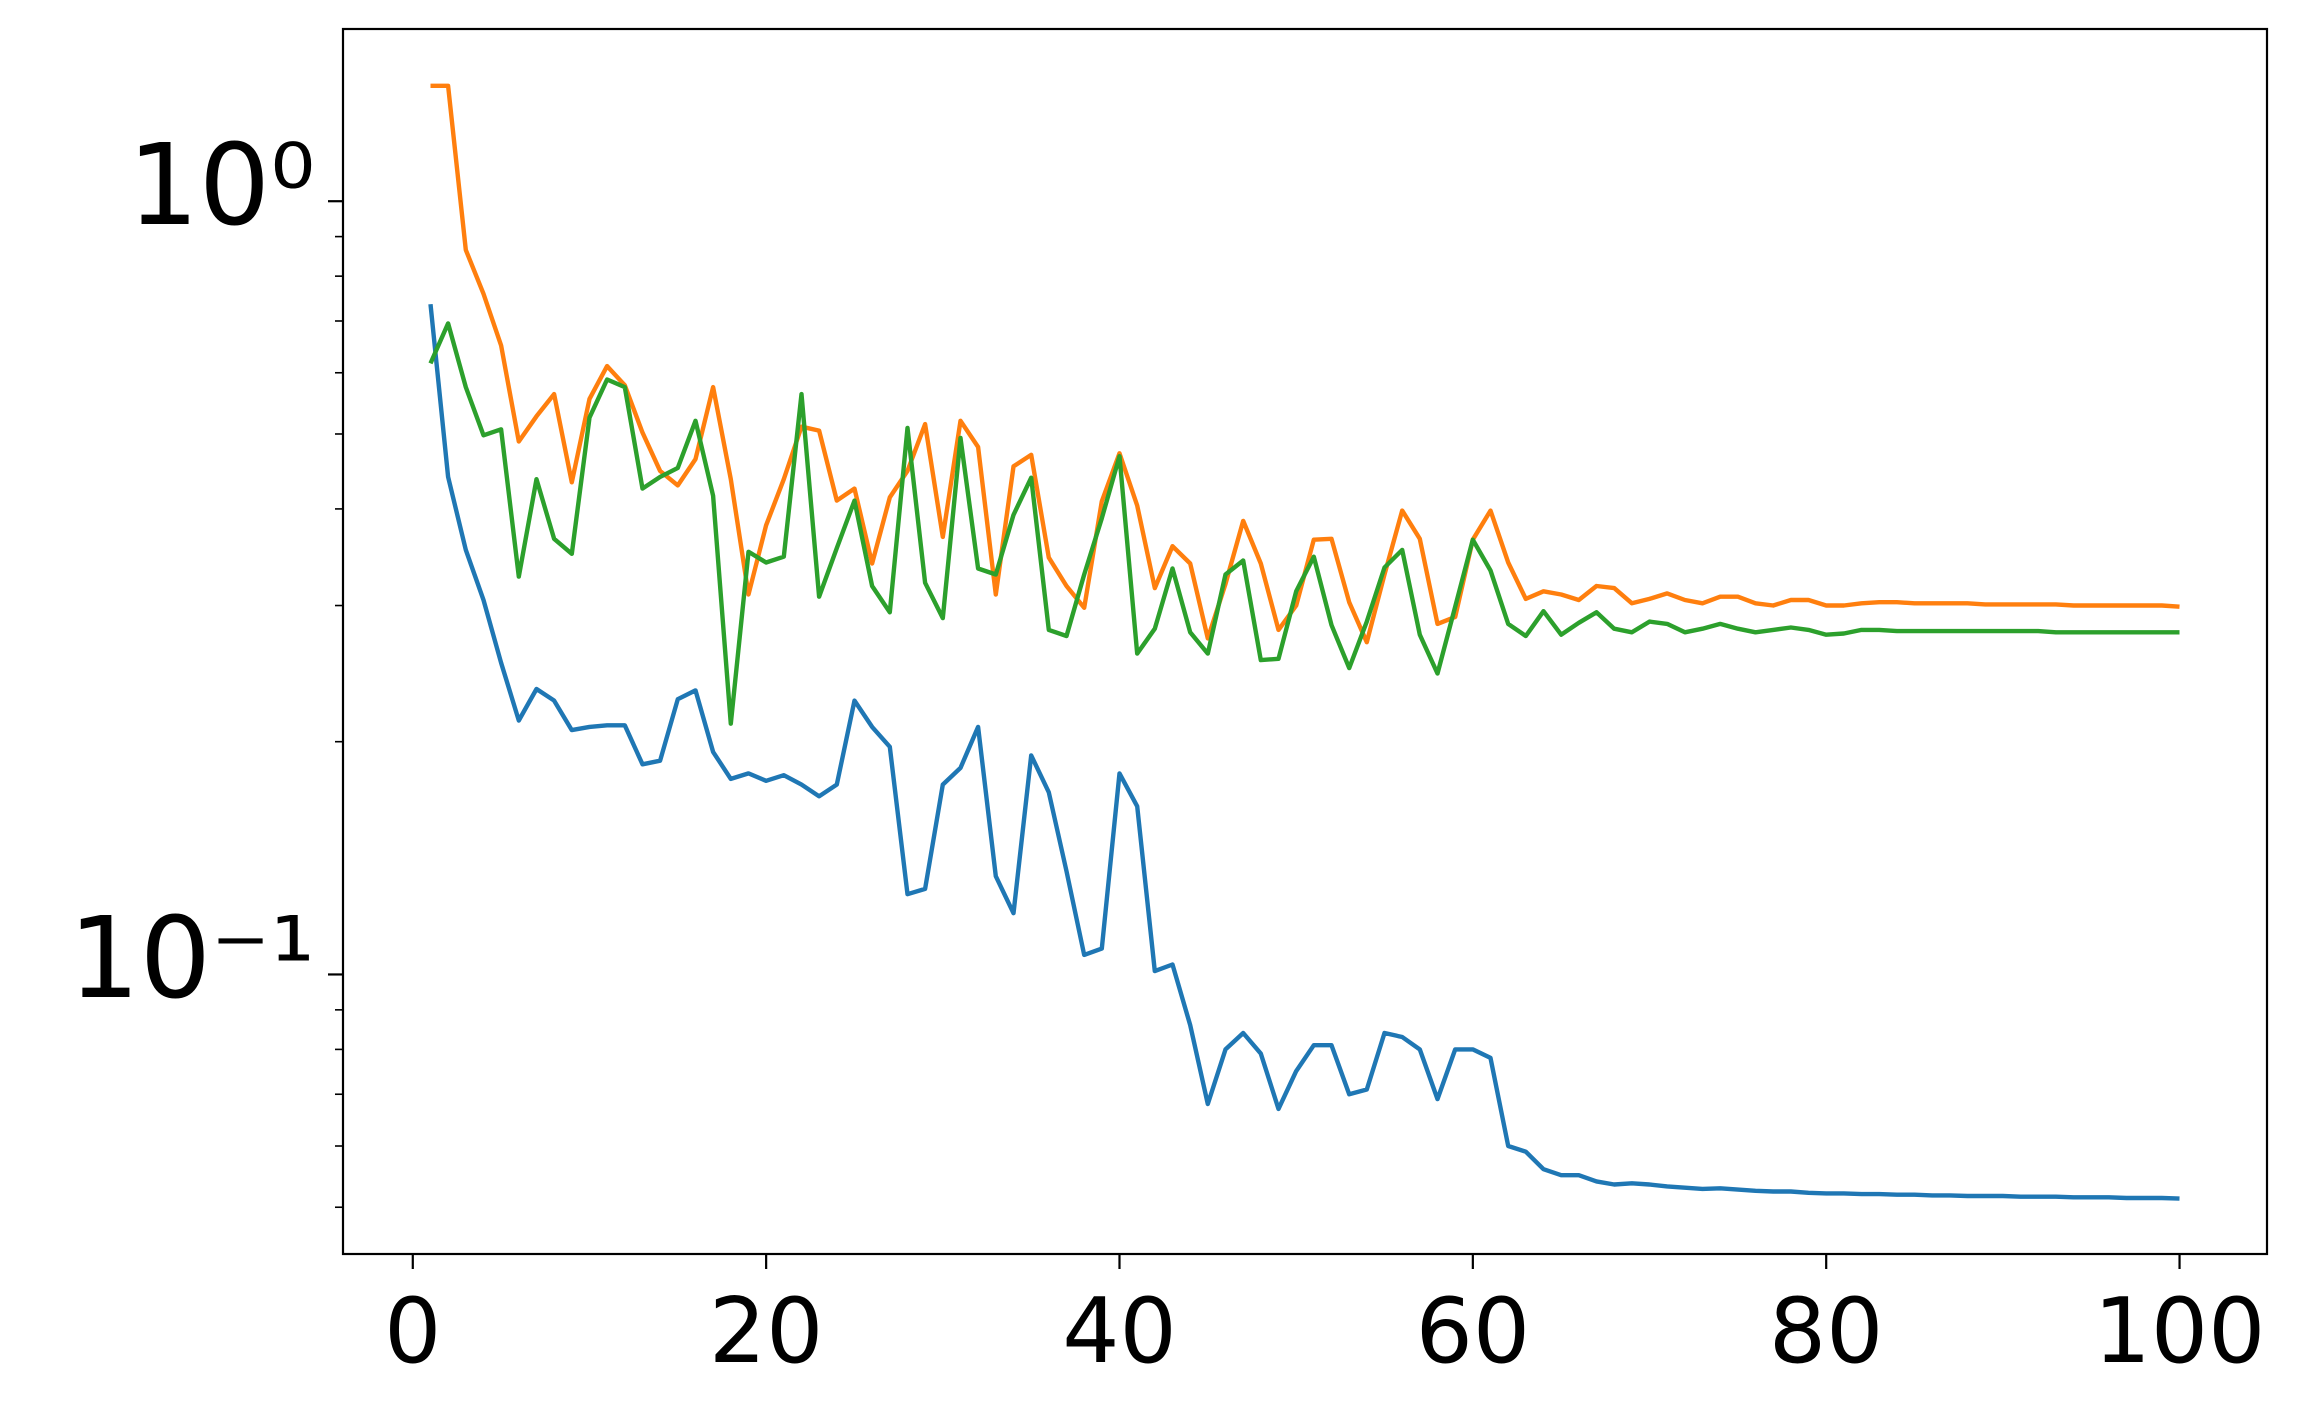 The height and width of the screenshot is (1415, 2308). I want to click on x-tick-label: 80, so click(1826, 1331).